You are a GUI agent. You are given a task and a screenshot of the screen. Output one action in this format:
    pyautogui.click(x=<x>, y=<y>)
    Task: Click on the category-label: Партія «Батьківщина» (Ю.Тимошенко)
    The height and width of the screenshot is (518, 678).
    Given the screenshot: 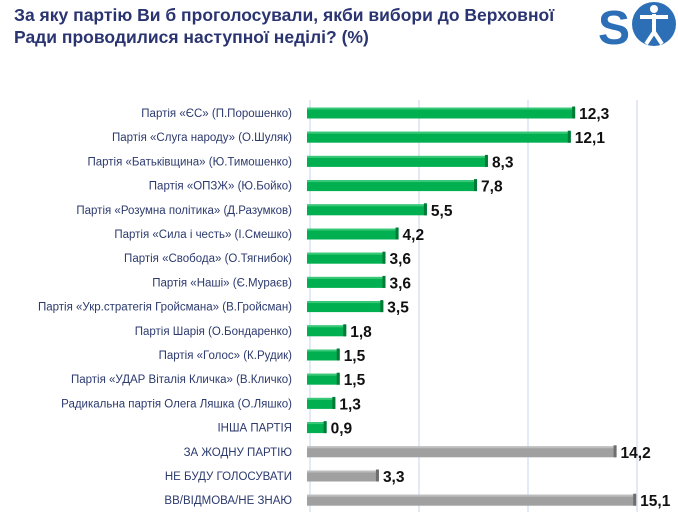 What is the action you would take?
    pyautogui.click(x=189, y=162)
    